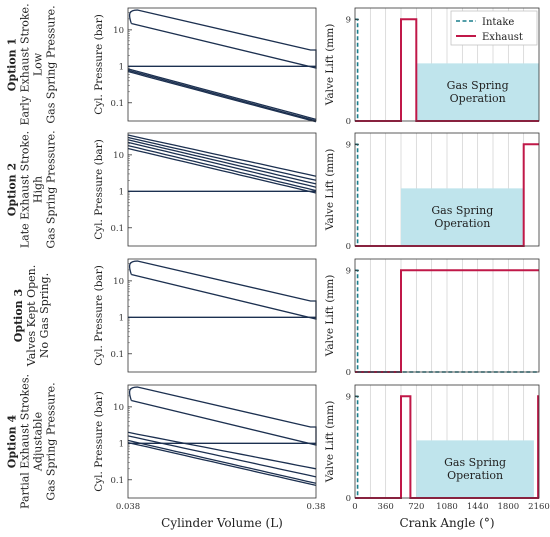 The image size is (550, 537). I want to click on row-desc-line: High, so click(38, 189).